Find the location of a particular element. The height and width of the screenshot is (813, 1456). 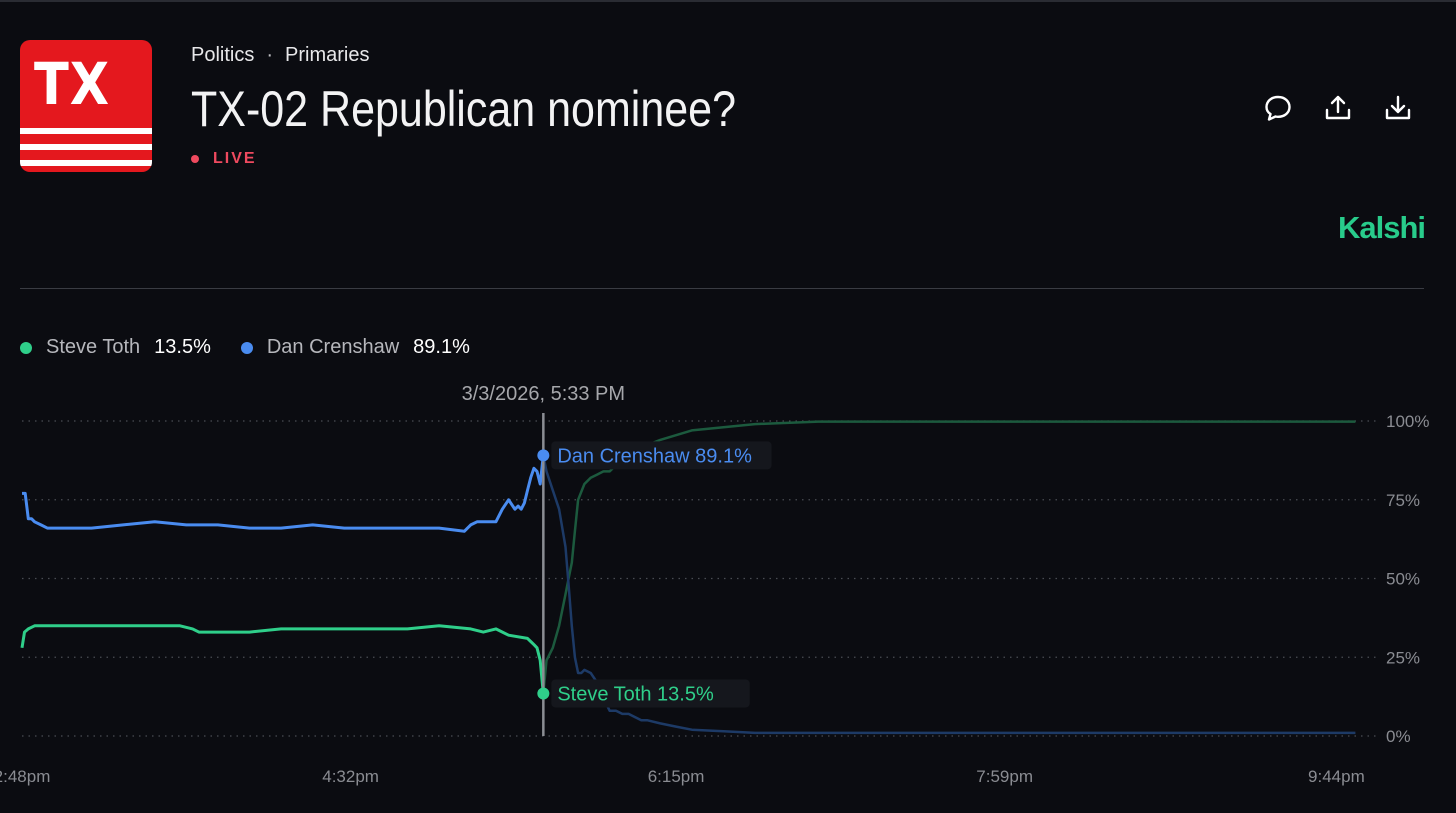

live-indicator-dot is located at coordinates (195, 159).